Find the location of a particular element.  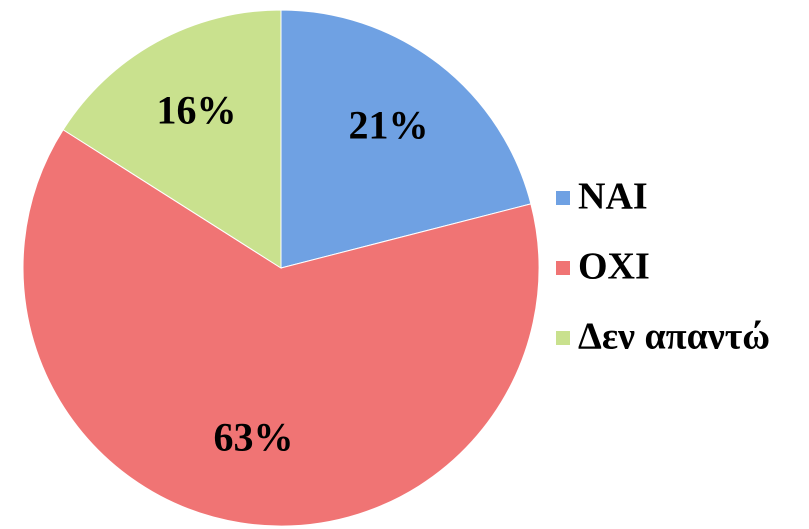

data-label: 16% is located at coordinates (196, 109).